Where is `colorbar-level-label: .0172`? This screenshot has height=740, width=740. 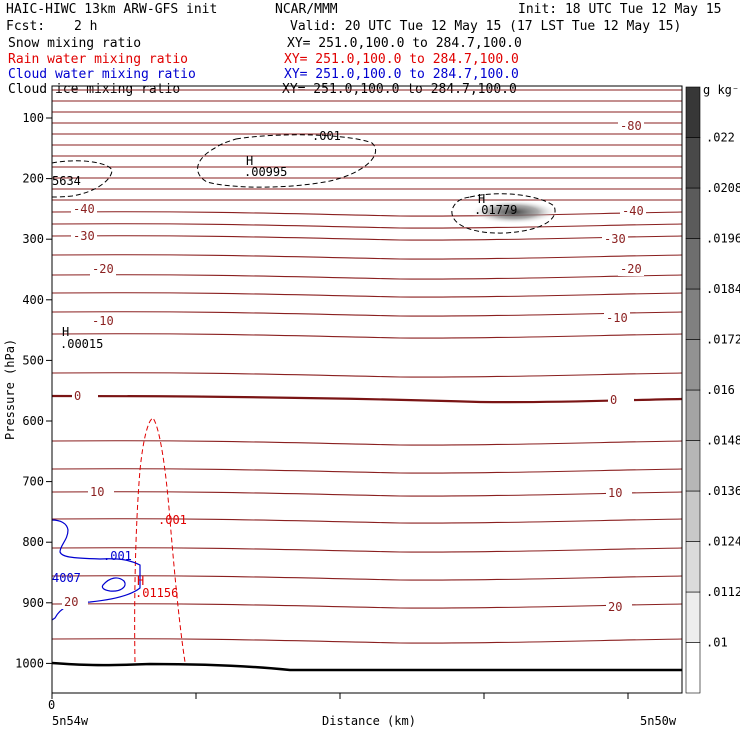
colorbar-level-label: .0172 is located at coordinates (723, 340).